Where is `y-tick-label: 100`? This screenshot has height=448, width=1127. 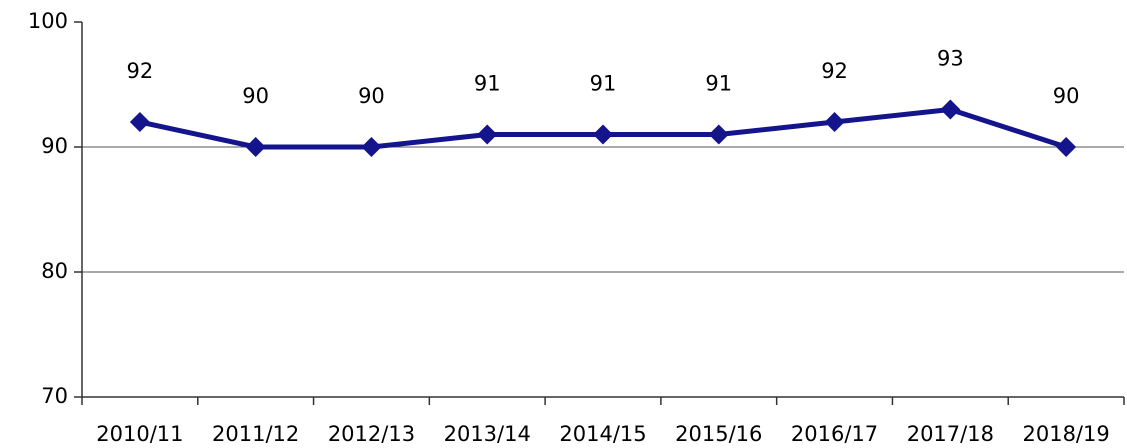 y-tick-label: 100 is located at coordinates (48, 21).